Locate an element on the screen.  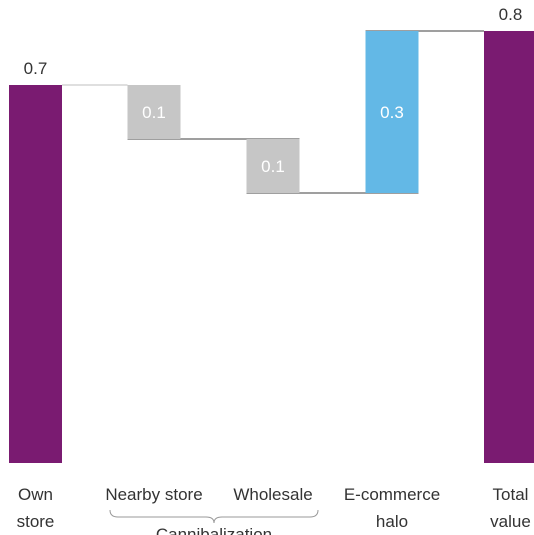
category-label-5: Total is located at coordinates (511, 494).